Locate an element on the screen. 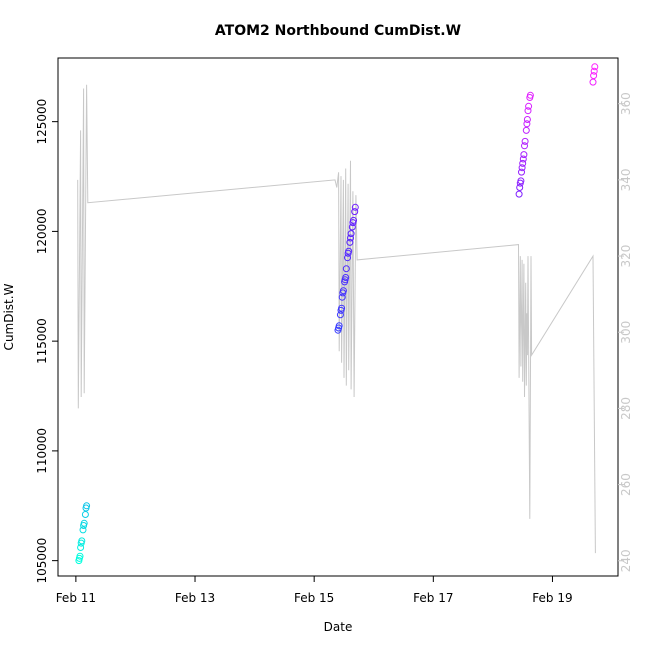  y-tick-label: 105000 is located at coordinates (42, 561).